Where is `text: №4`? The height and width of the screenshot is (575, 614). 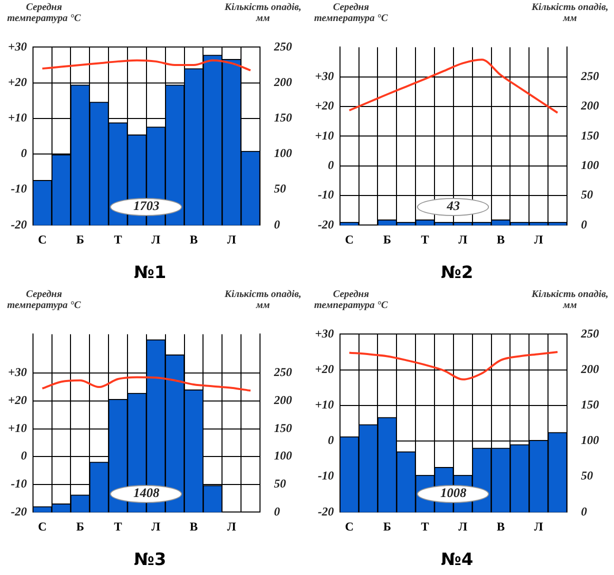 text: №4 is located at coordinates (457, 560).